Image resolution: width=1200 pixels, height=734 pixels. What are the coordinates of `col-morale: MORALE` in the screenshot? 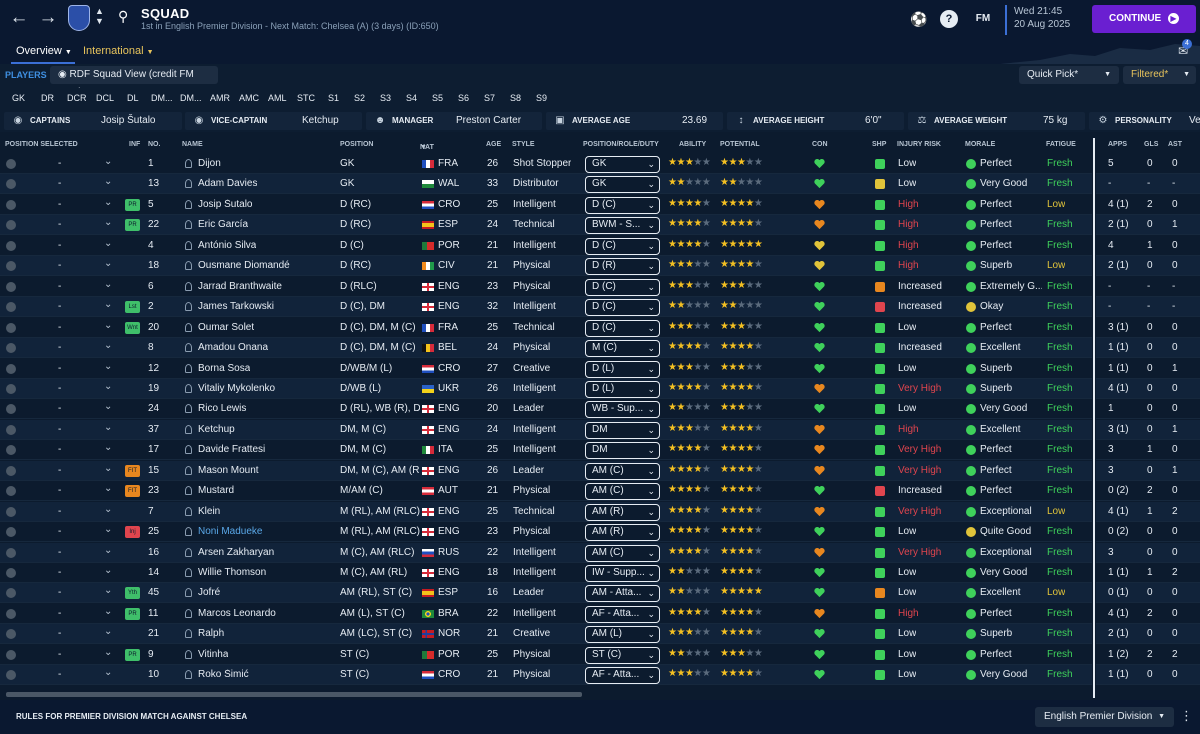 It's located at (980, 144).